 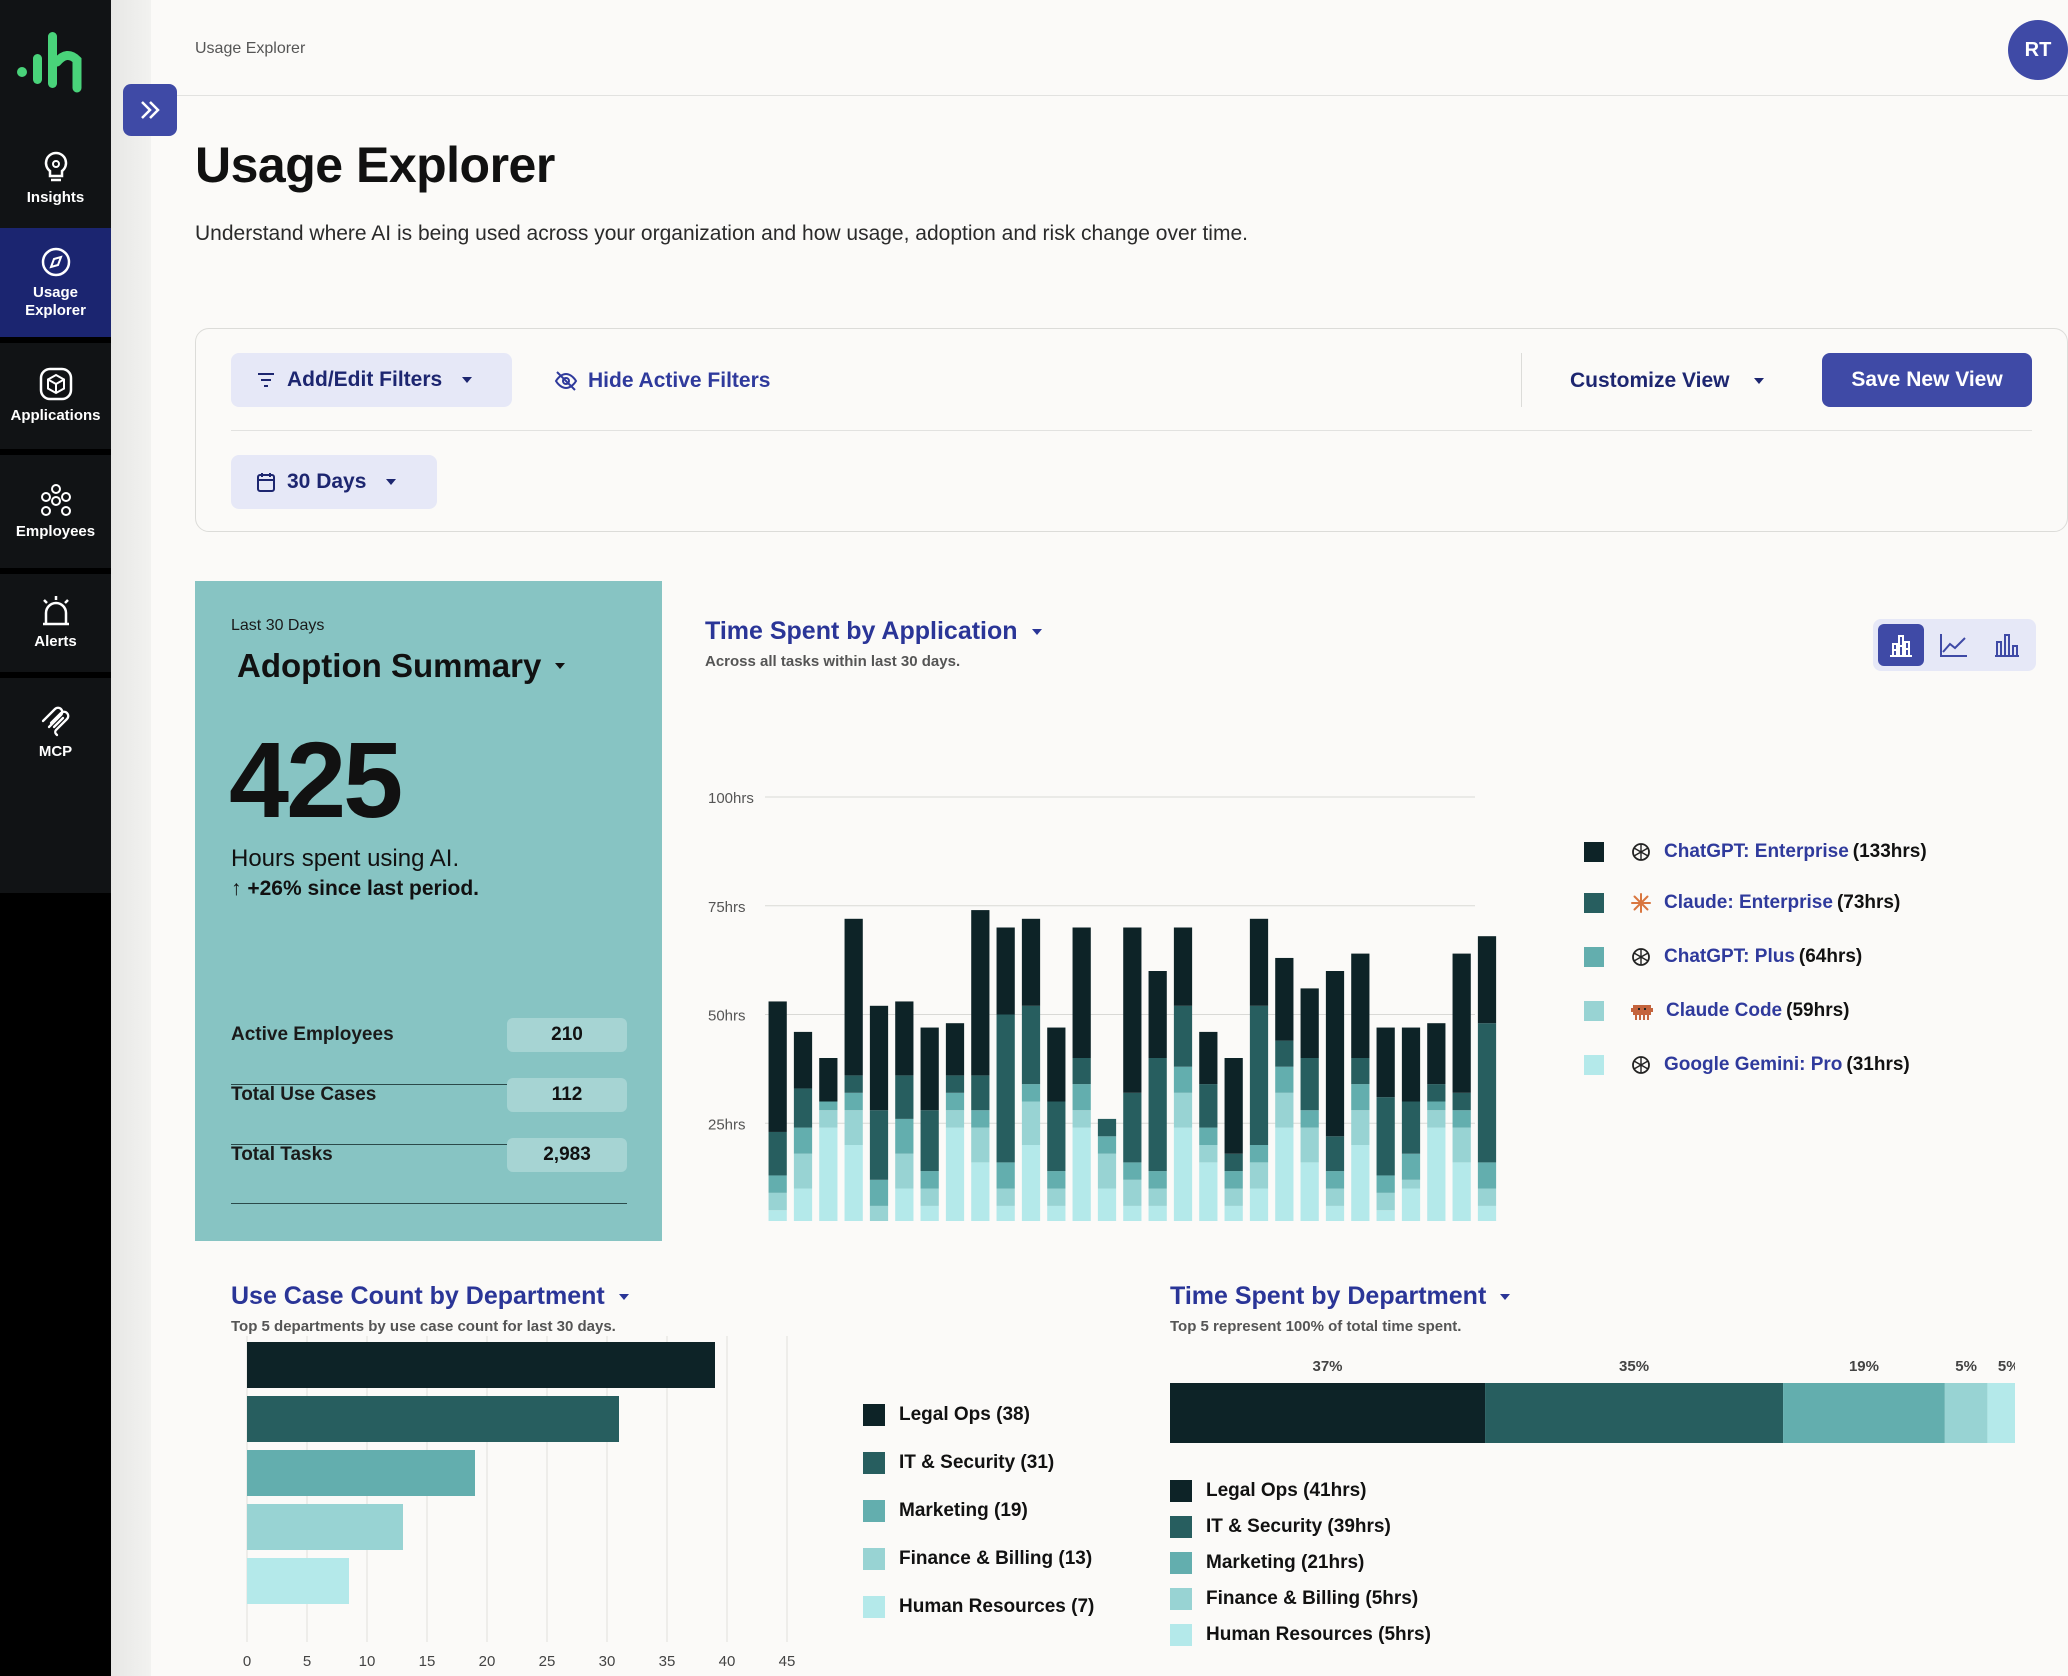 I want to click on nav-alerts: Alerts, so click(x=55, y=623).